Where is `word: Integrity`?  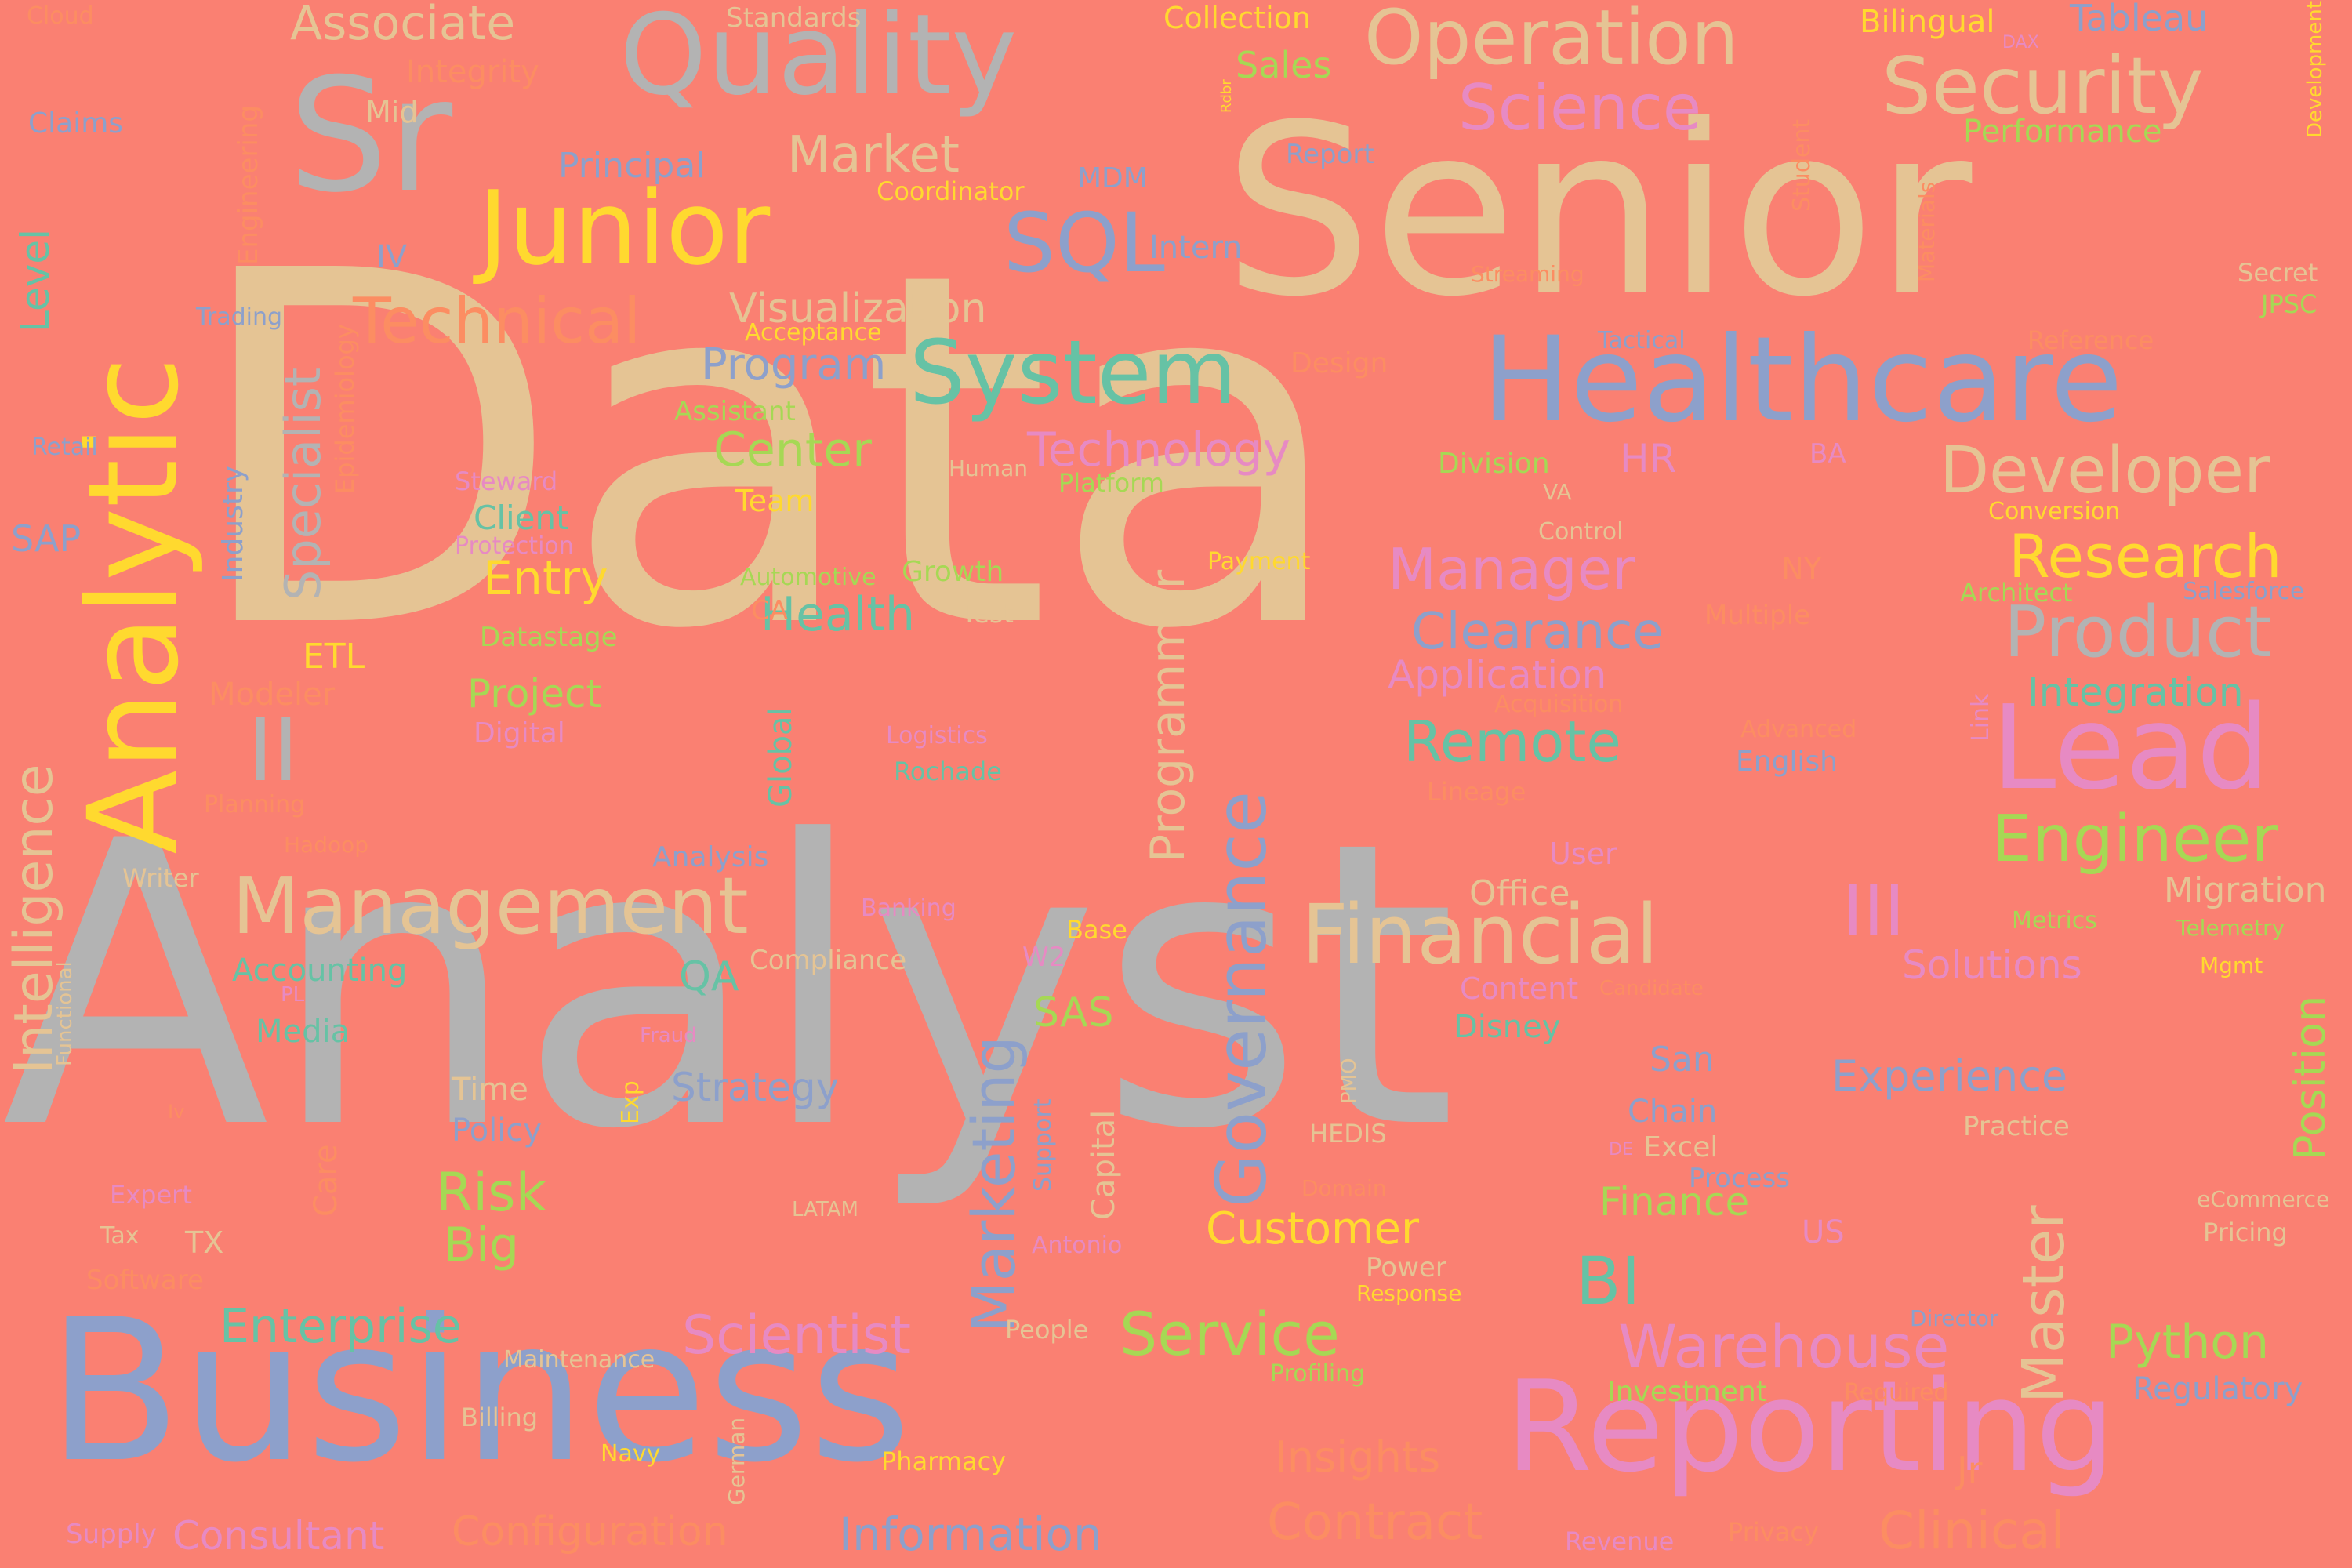
word: Integrity is located at coordinates (473, 72).